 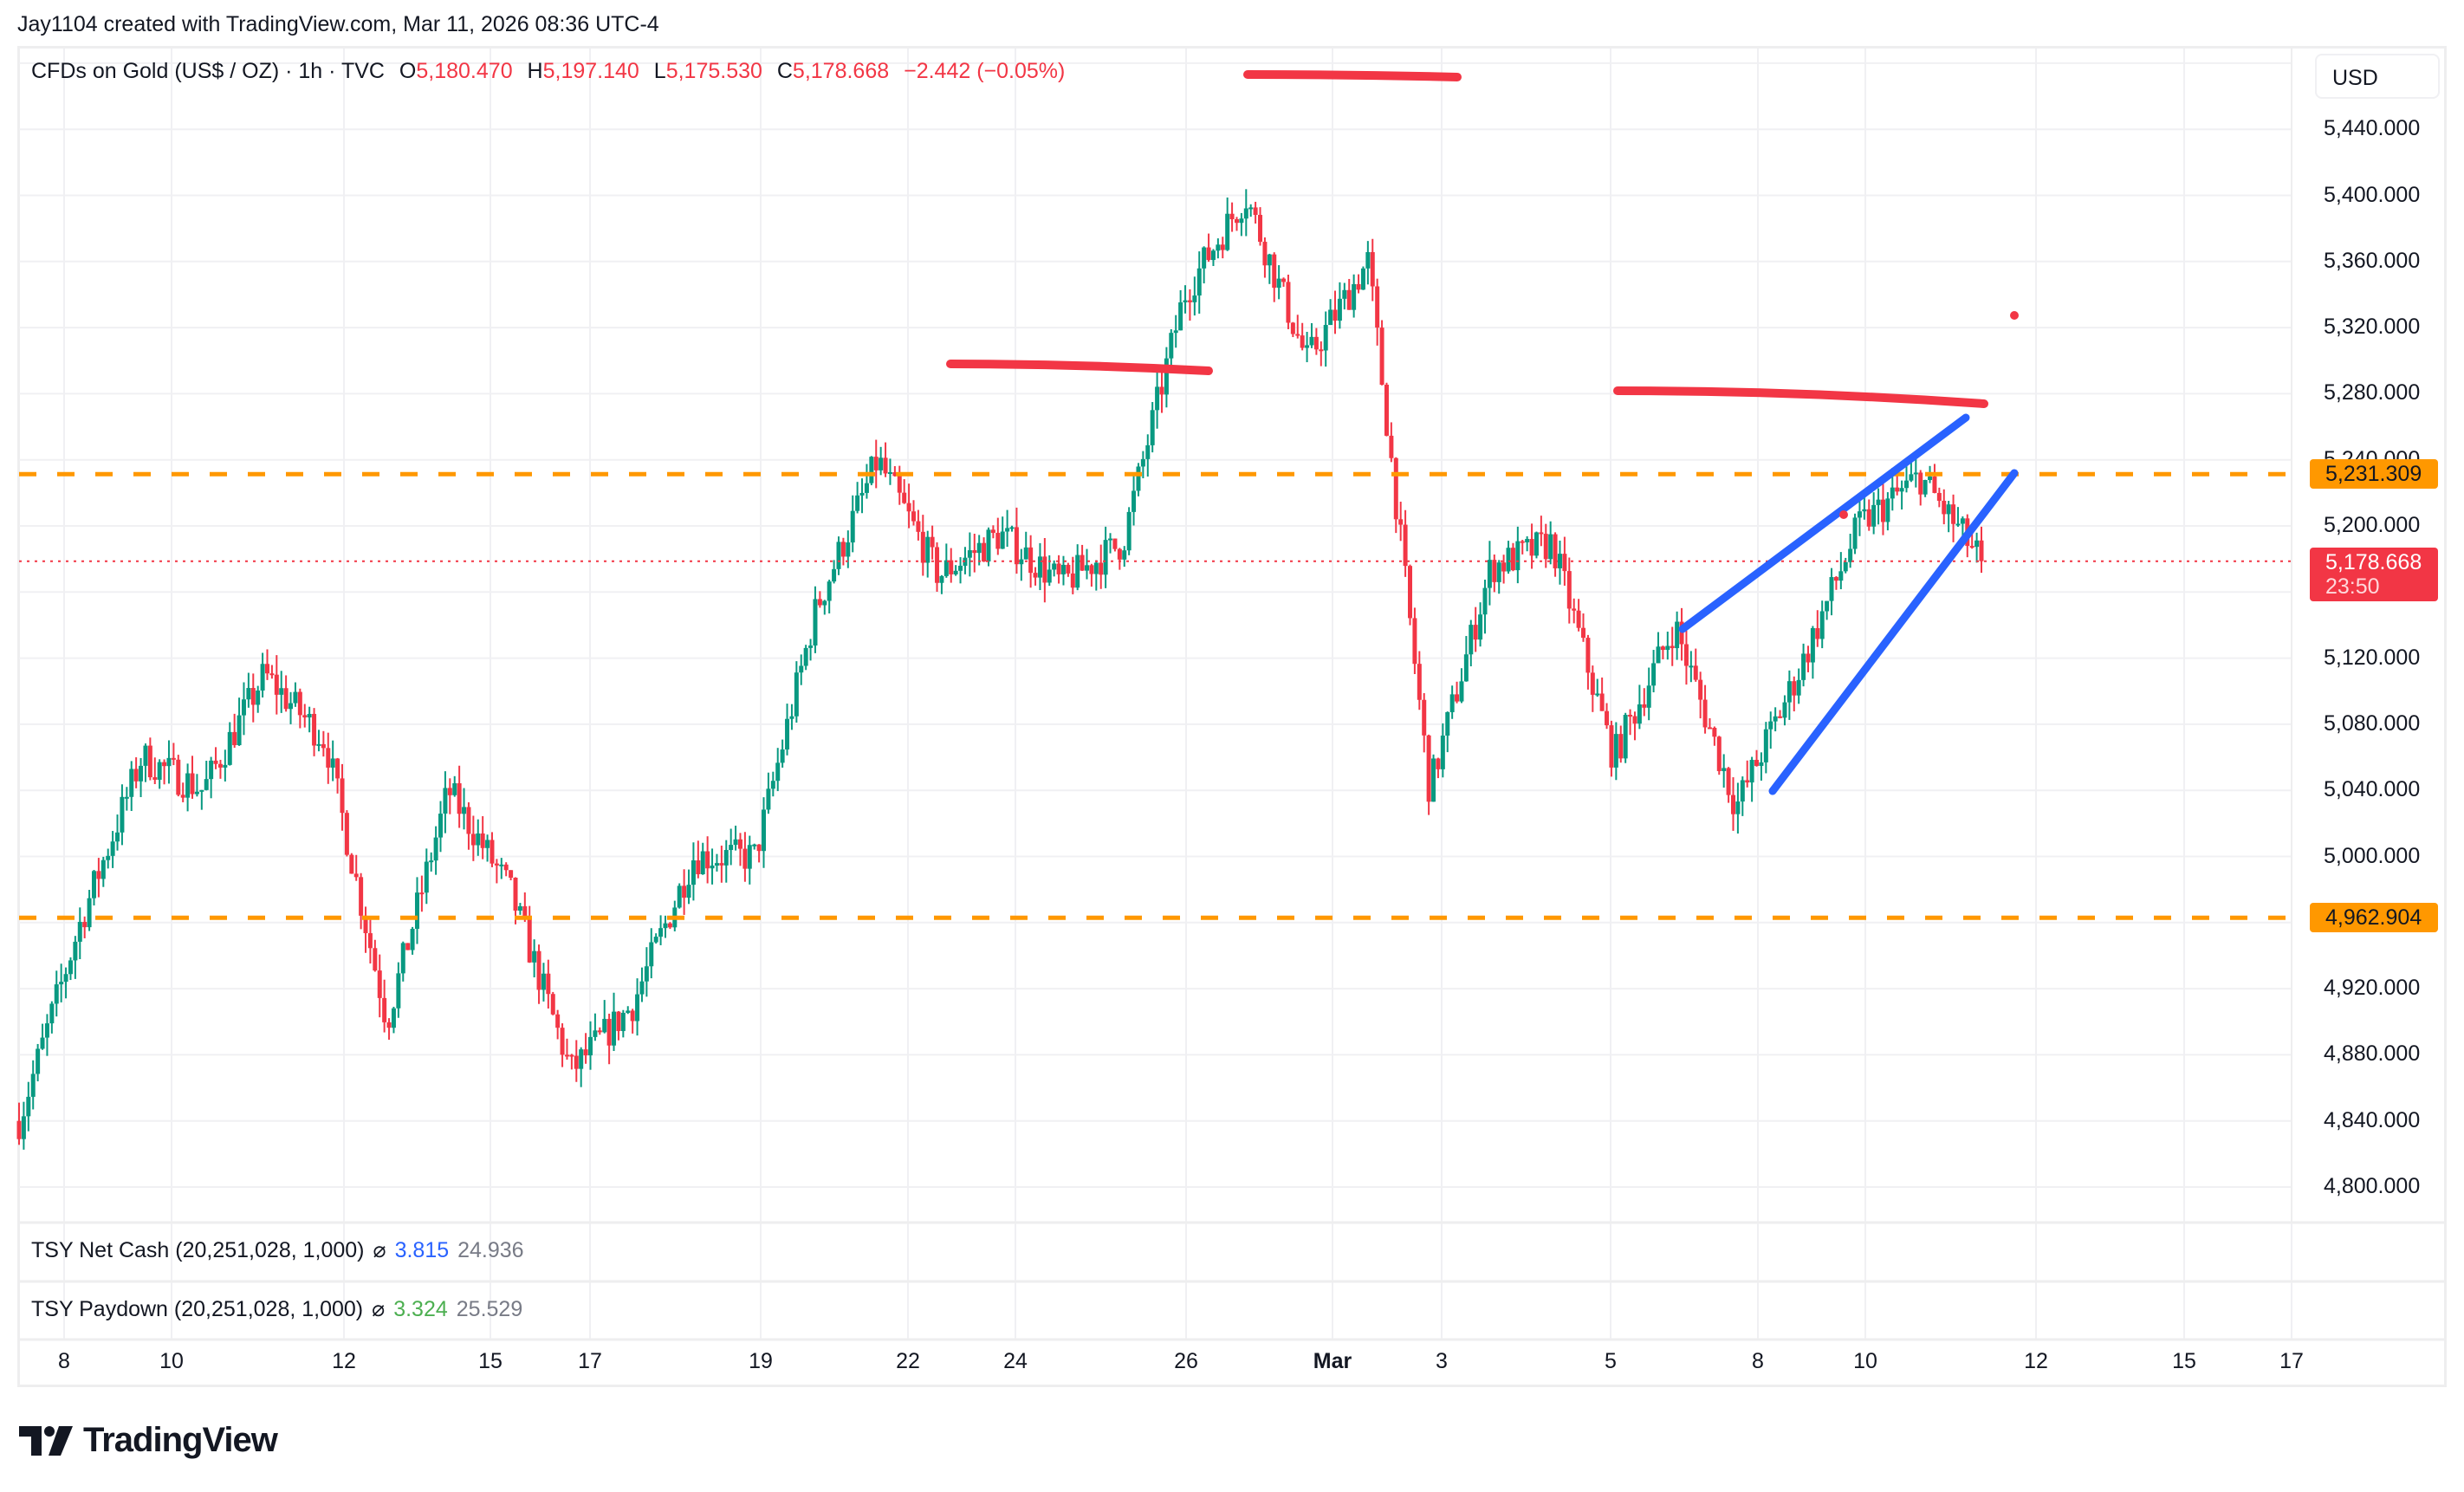 What do you see at coordinates (2374, 574) in the screenshot?
I see `last-price-tag: 5,178.668 23:50` at bounding box center [2374, 574].